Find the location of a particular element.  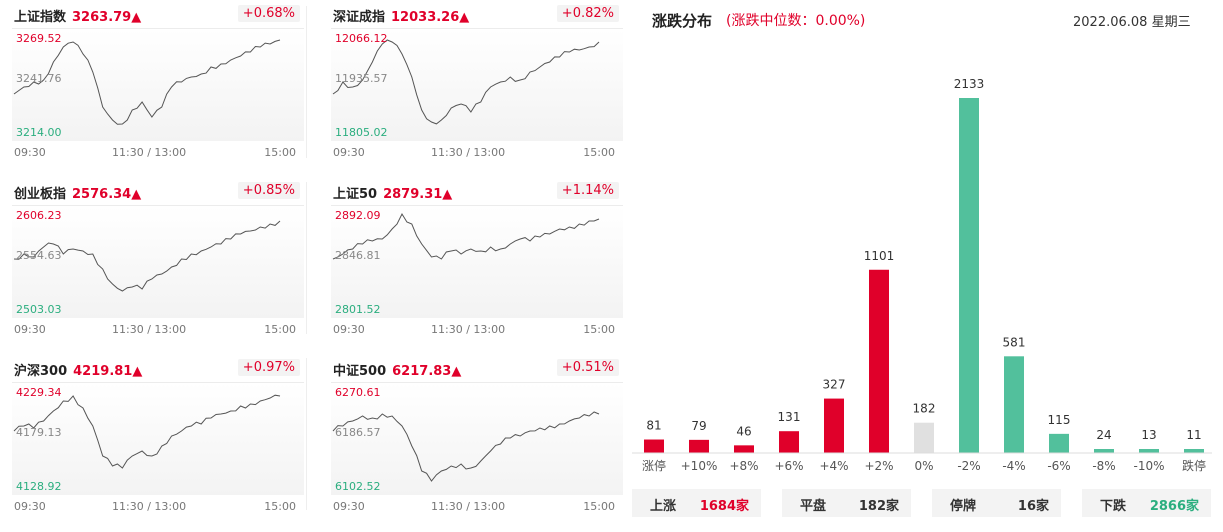

summary-label: 平盘 is located at coordinates (813, 506).